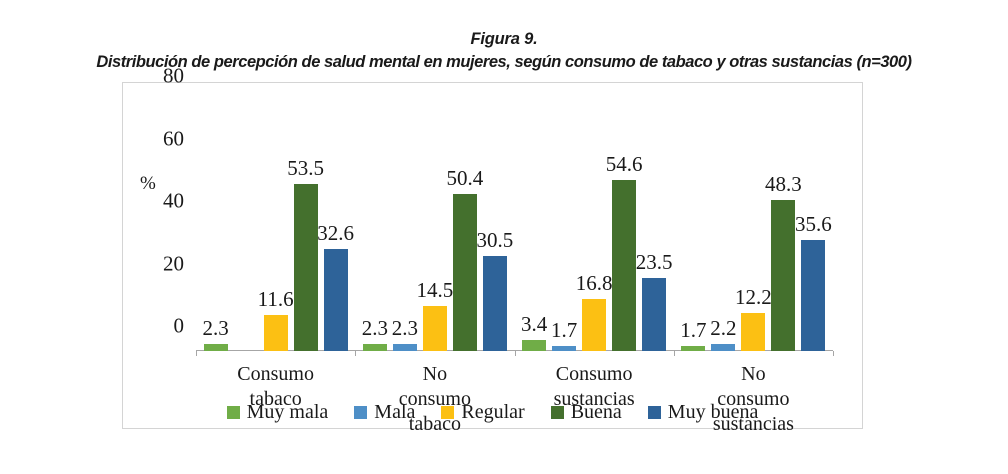 The height and width of the screenshot is (474, 1008). Describe the element at coordinates (713, 412) in the screenshot. I see `legend-label: Muy buena` at that location.